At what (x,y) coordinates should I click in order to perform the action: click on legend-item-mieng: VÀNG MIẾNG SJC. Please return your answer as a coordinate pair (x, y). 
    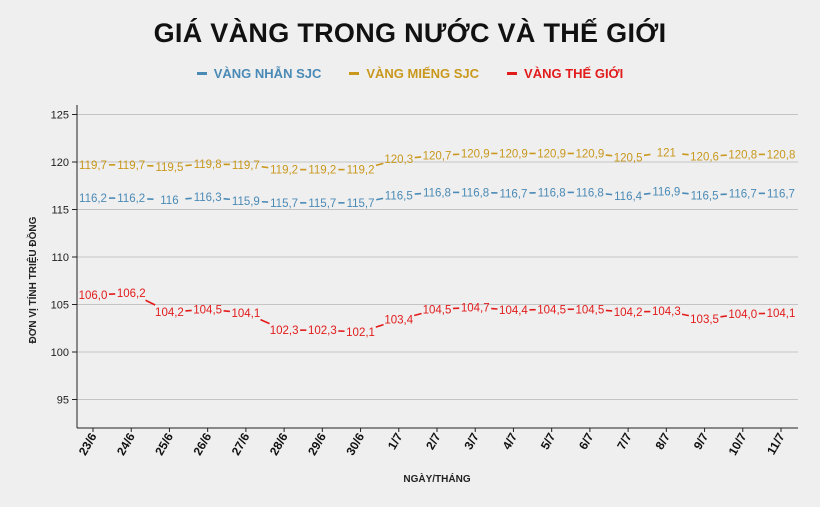
    Looking at the image, I should click on (414, 73).